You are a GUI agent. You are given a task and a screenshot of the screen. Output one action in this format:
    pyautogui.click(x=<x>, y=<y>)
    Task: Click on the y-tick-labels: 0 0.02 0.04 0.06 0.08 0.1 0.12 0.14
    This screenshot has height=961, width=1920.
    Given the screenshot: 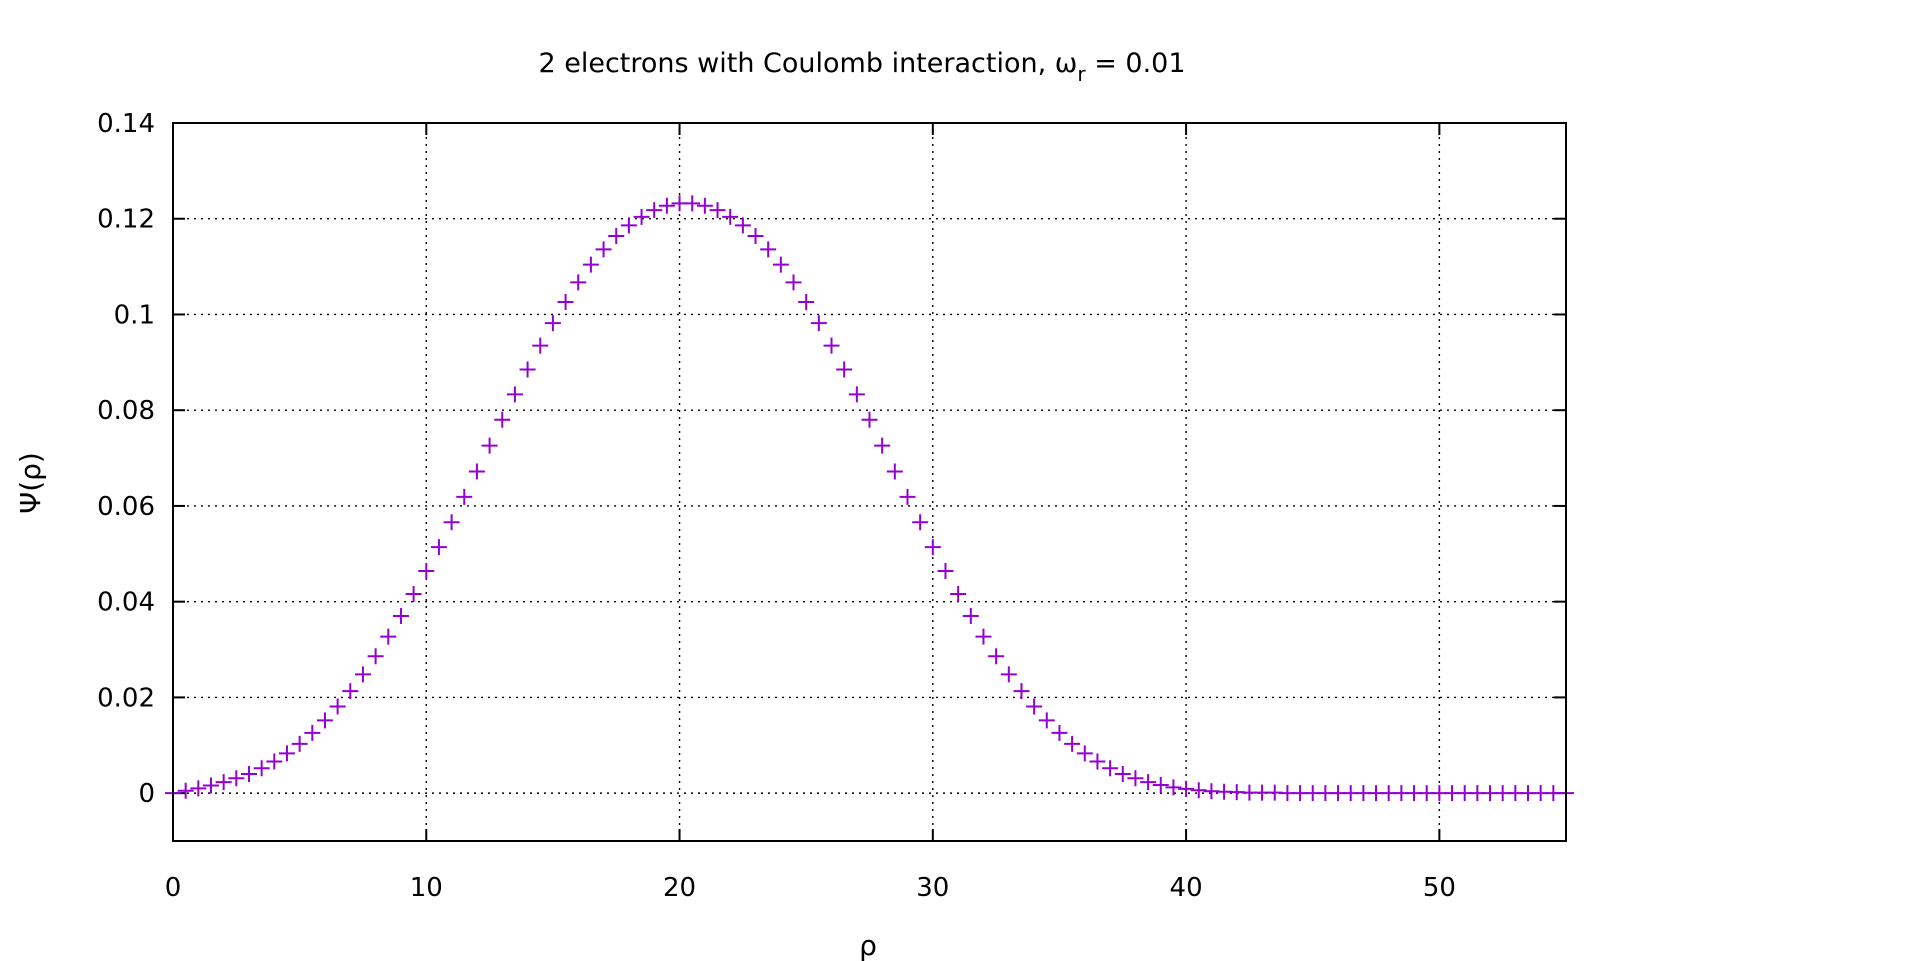 What is the action you would take?
    pyautogui.click(x=126, y=459)
    